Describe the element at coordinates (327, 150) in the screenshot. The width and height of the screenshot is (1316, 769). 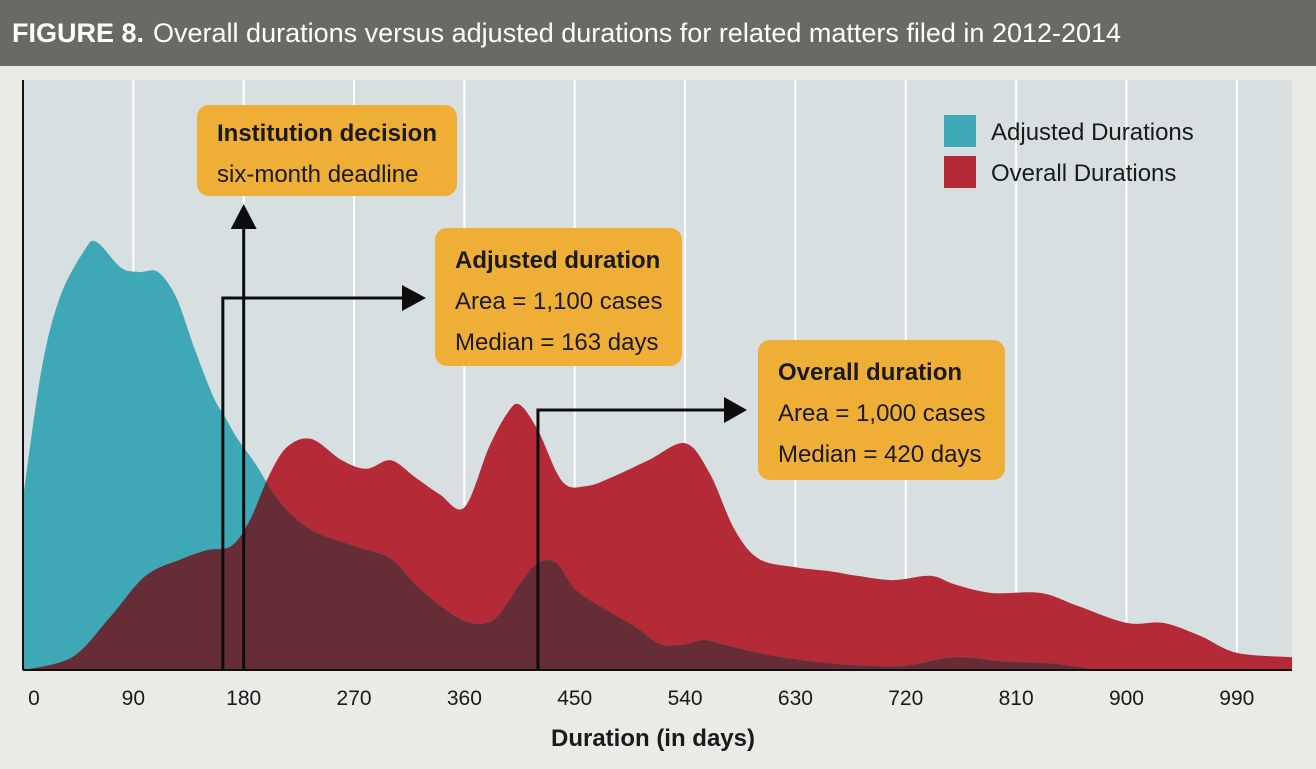
I see `institution-decision-callout: Institution decision six-month deadline` at that location.